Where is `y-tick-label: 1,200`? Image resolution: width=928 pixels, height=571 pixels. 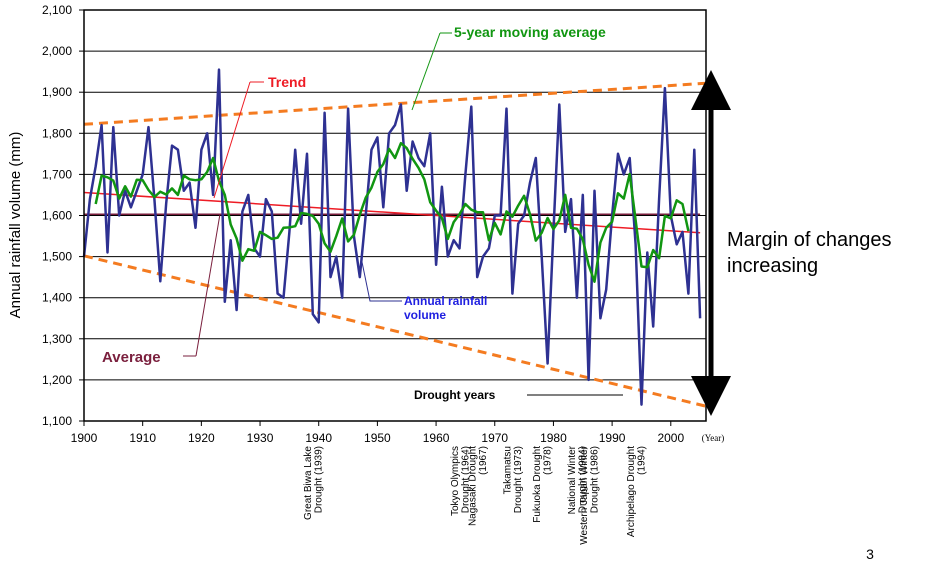 y-tick-label: 1,200 is located at coordinates (57, 380).